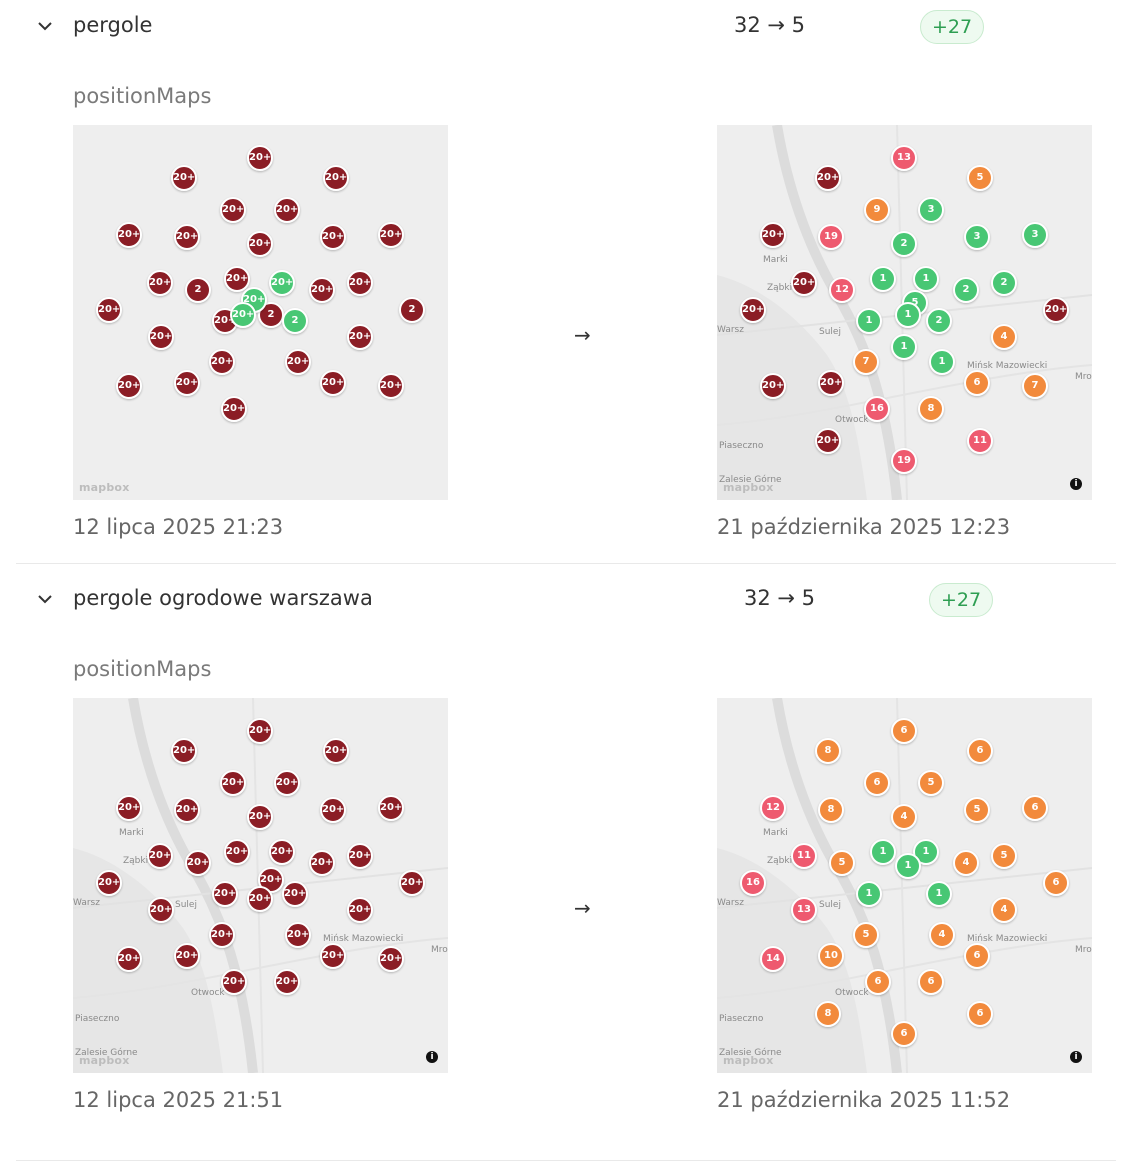 This screenshot has height=1162, width=1139. I want to click on rank-marker: 16, so click(753, 883).